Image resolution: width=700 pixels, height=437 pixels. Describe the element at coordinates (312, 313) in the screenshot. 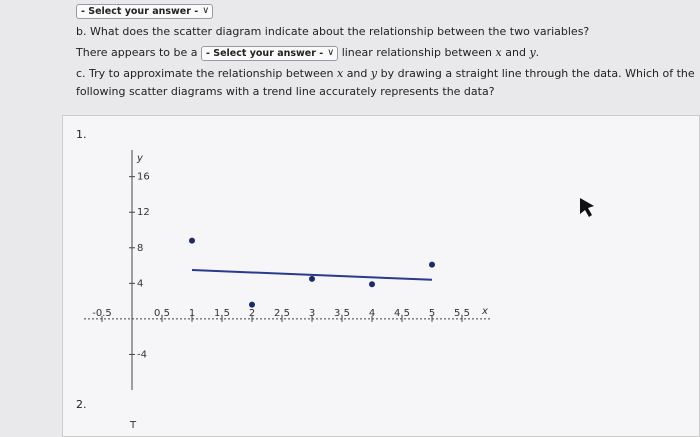

I see `x-tick-label: 3` at that location.